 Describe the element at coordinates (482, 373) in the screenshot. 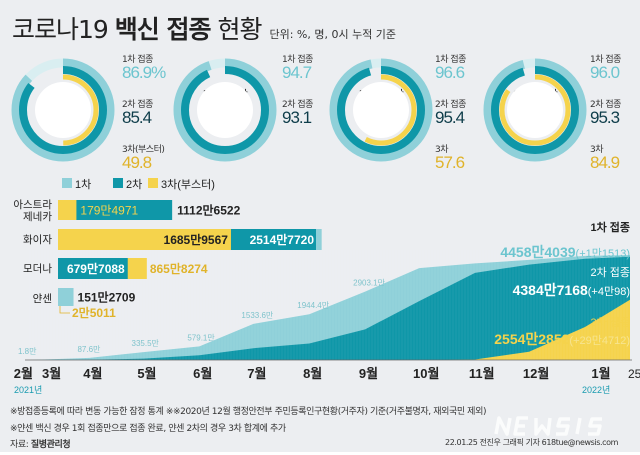

I see `x-tick-label: 11월` at that location.